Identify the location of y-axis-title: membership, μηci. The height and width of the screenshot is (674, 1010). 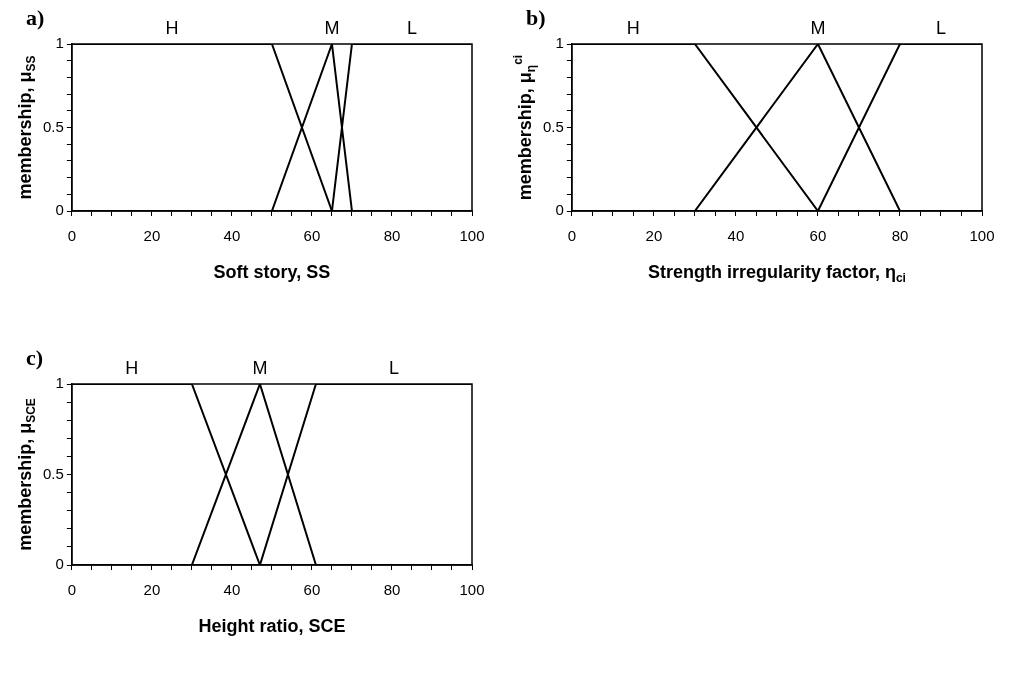
(524, 127).